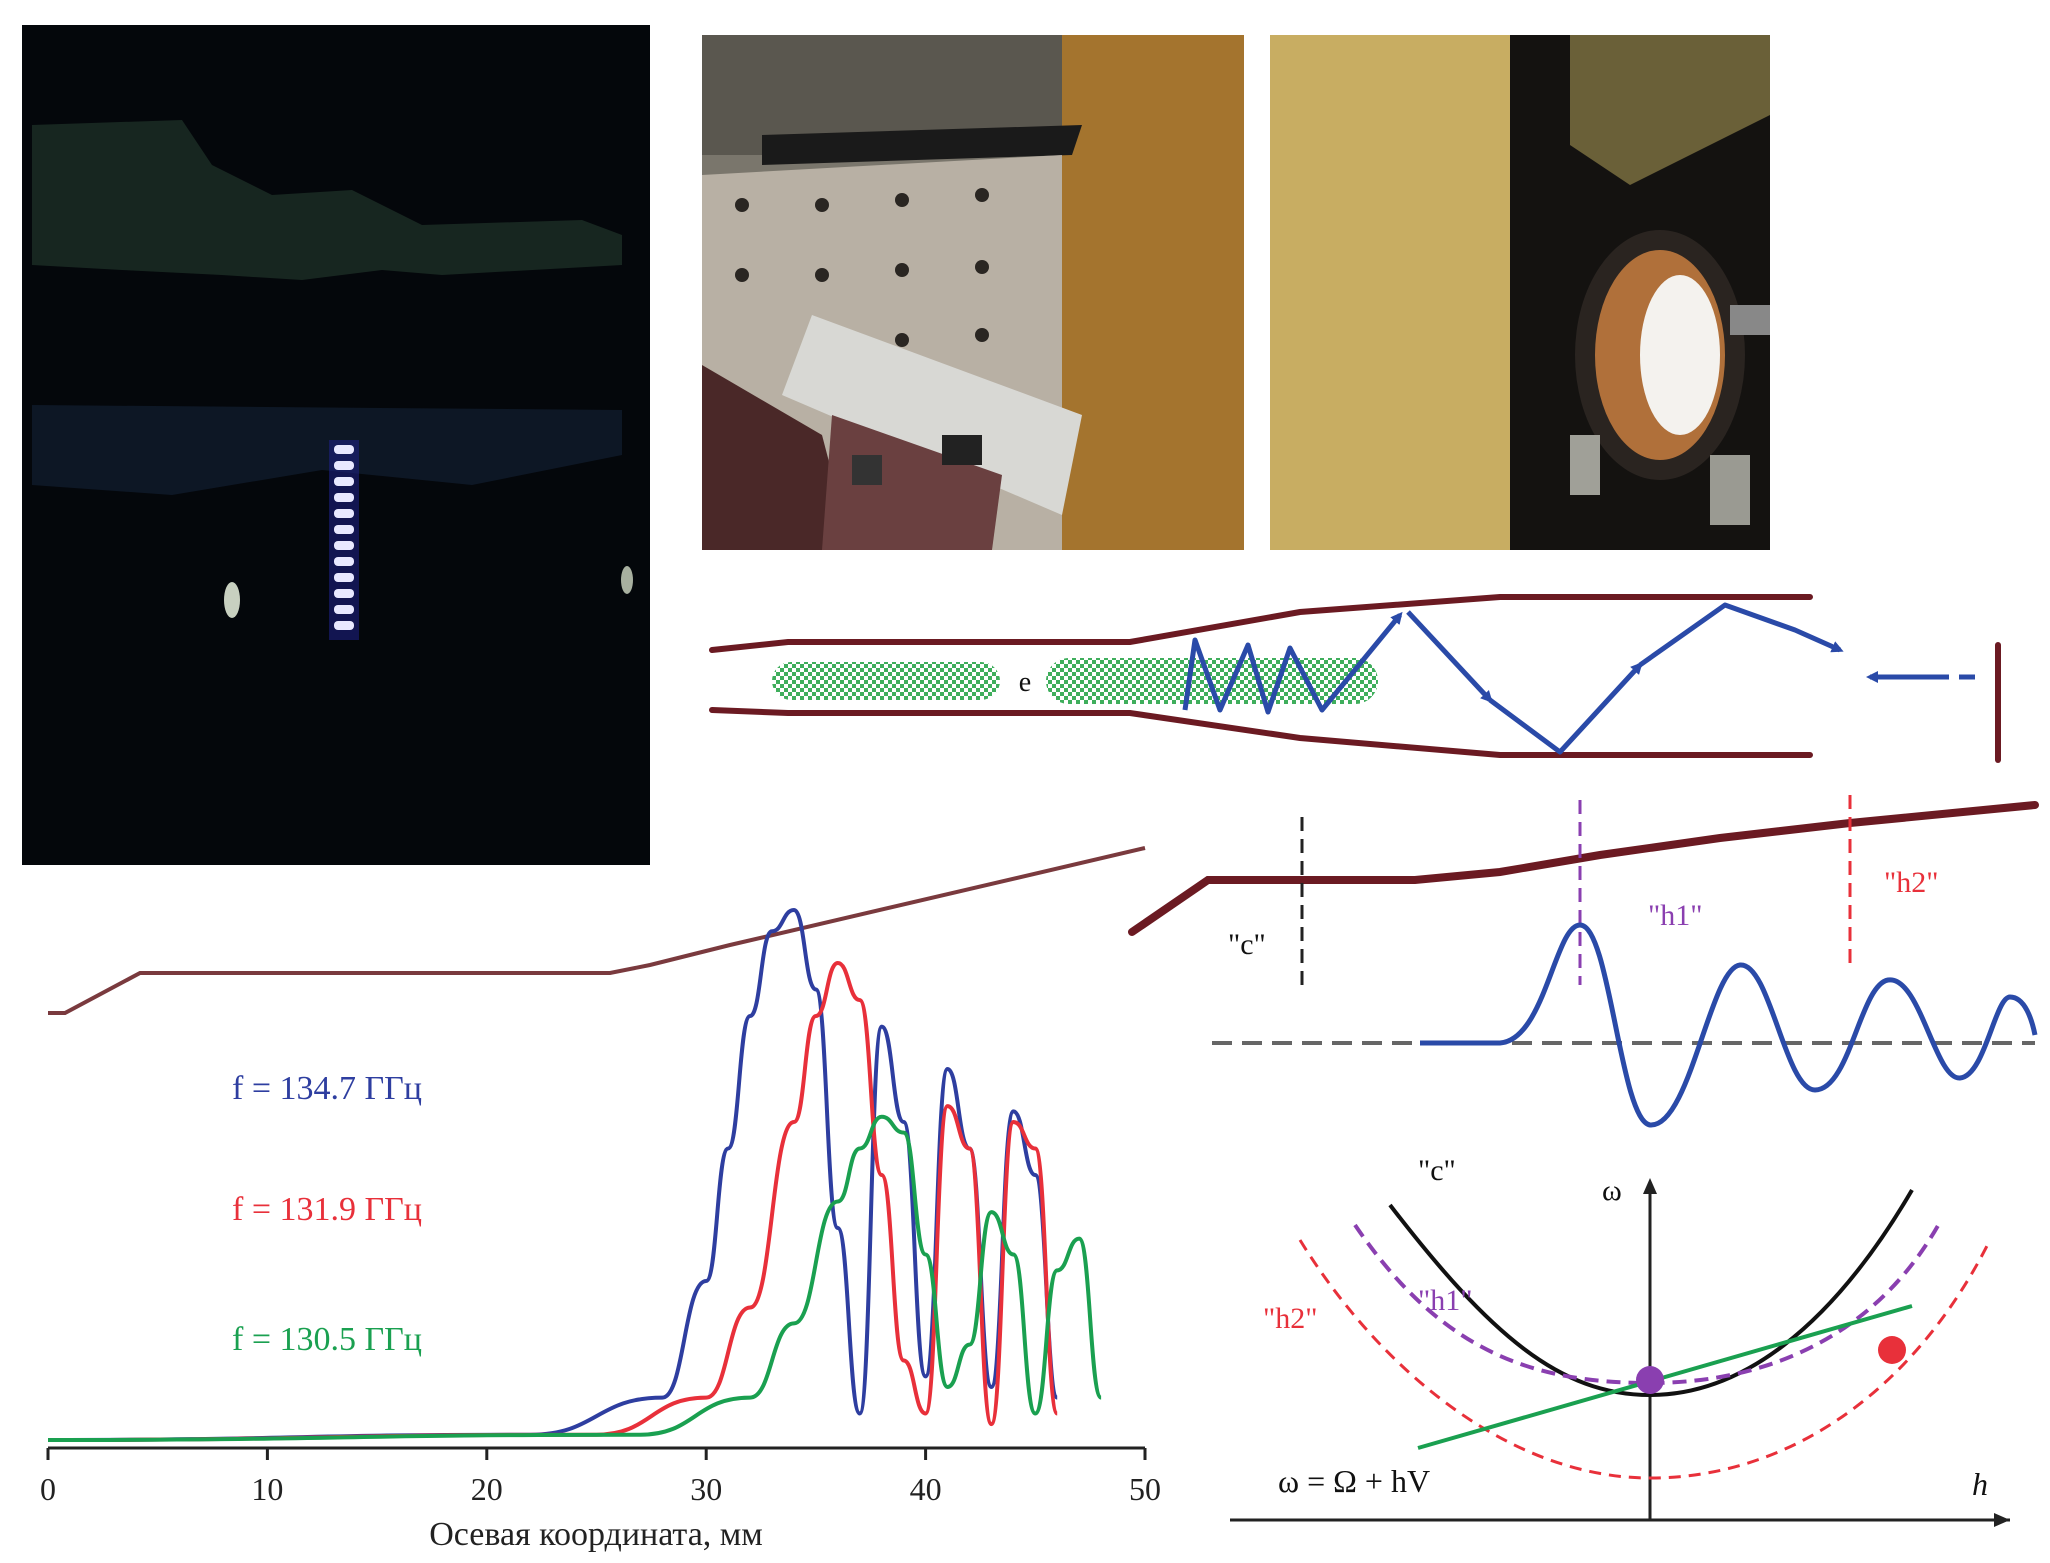 The width and height of the screenshot is (2050, 1563). Describe the element at coordinates (1290, 1318) in the screenshot. I see `dispersion-label-h2: "h2"` at that location.